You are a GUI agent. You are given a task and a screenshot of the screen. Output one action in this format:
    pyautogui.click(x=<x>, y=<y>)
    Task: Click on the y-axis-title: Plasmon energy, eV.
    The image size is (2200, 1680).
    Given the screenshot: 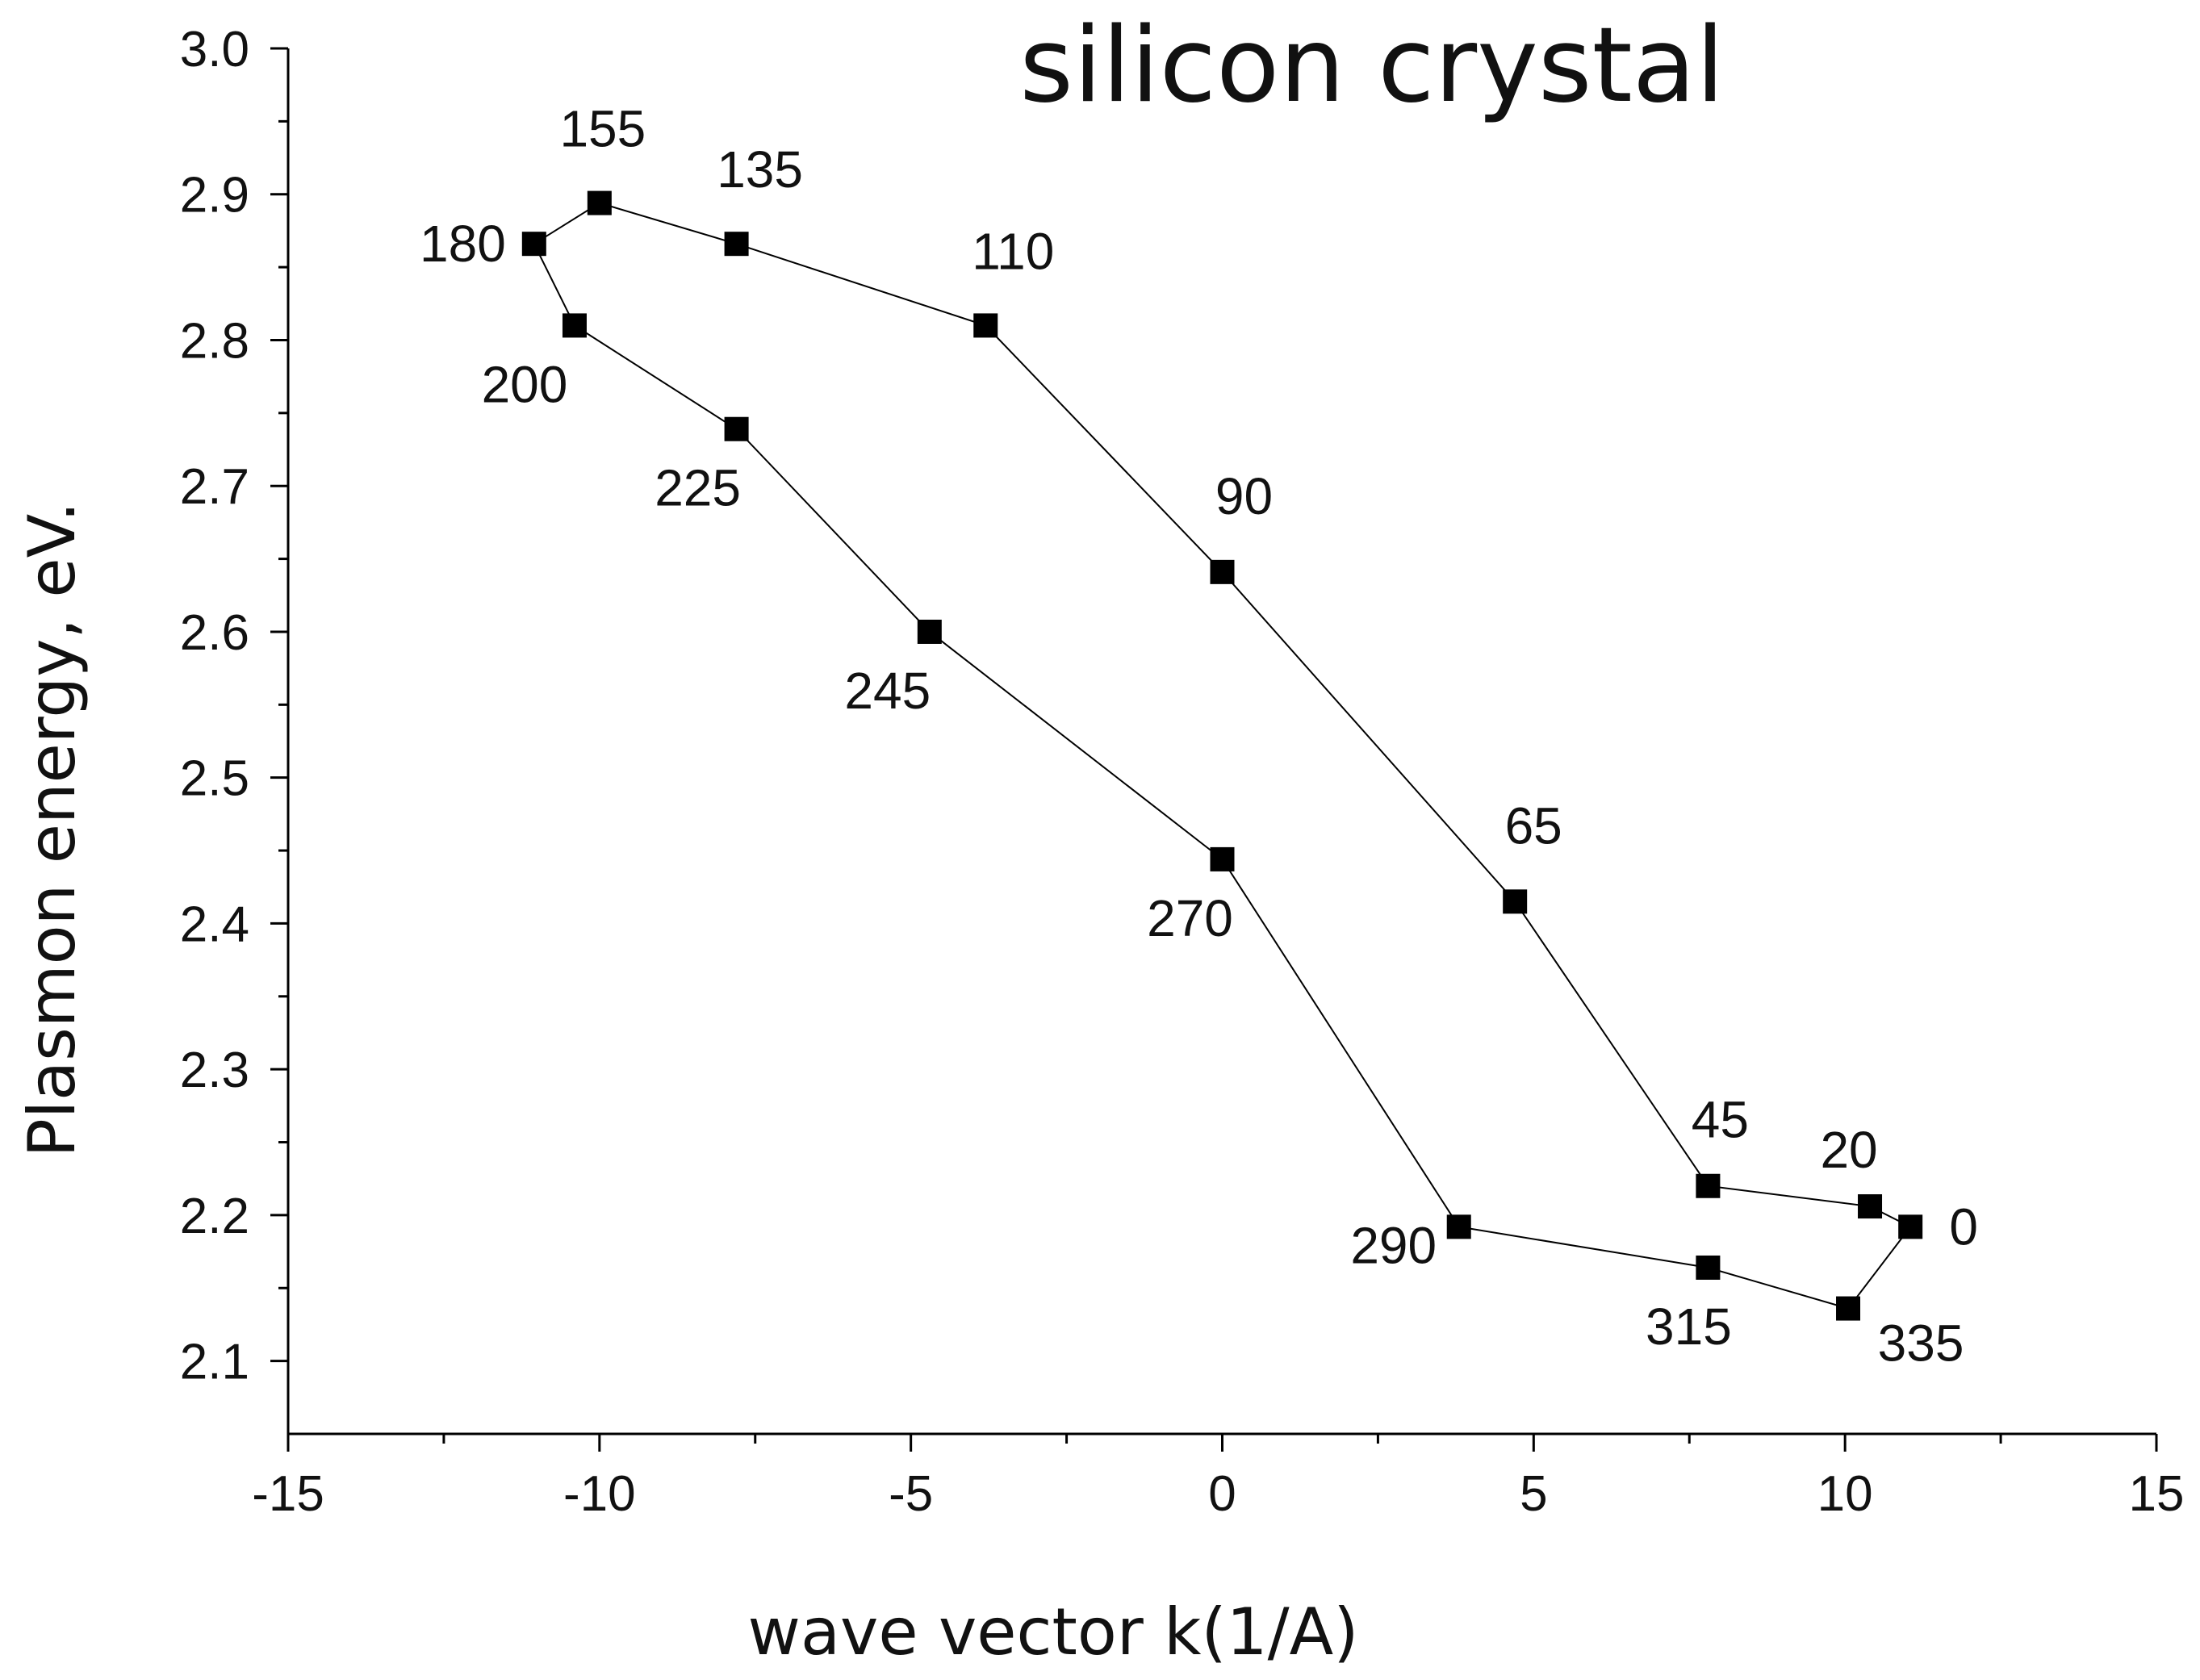 What is the action you would take?
    pyautogui.click(x=52, y=830)
    